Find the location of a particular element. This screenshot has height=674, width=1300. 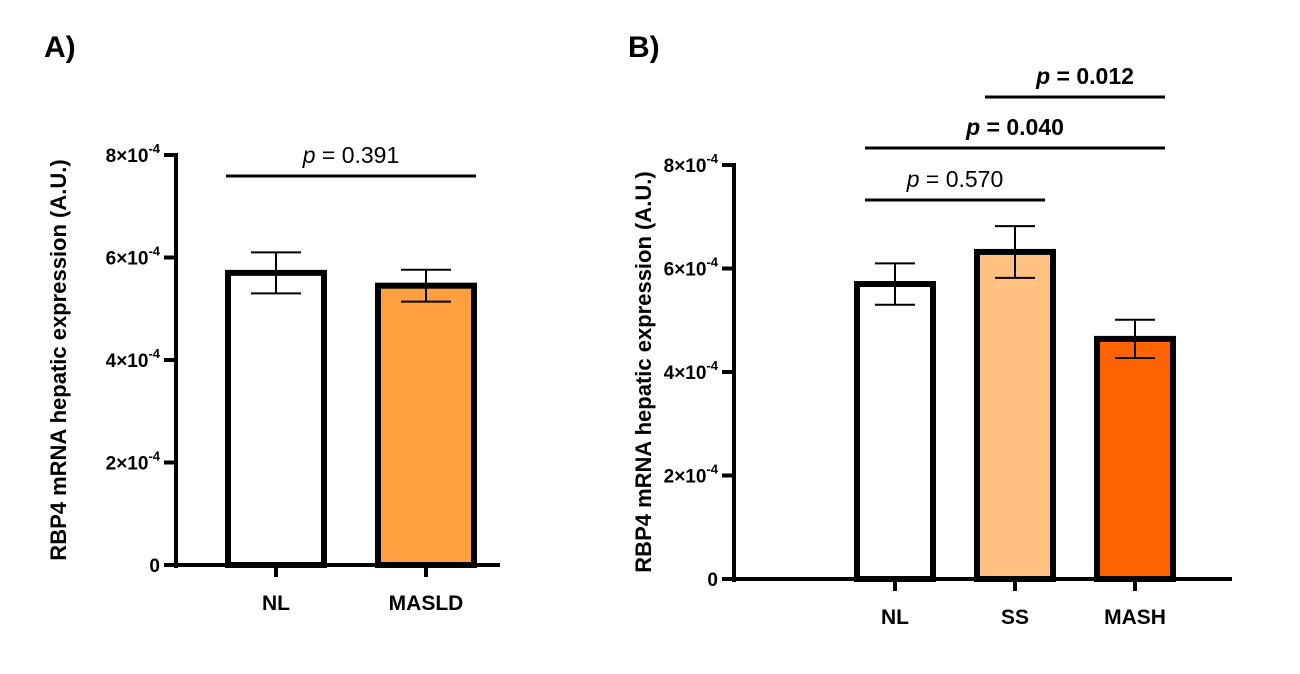

panel-label-b: B) is located at coordinates (644, 47).